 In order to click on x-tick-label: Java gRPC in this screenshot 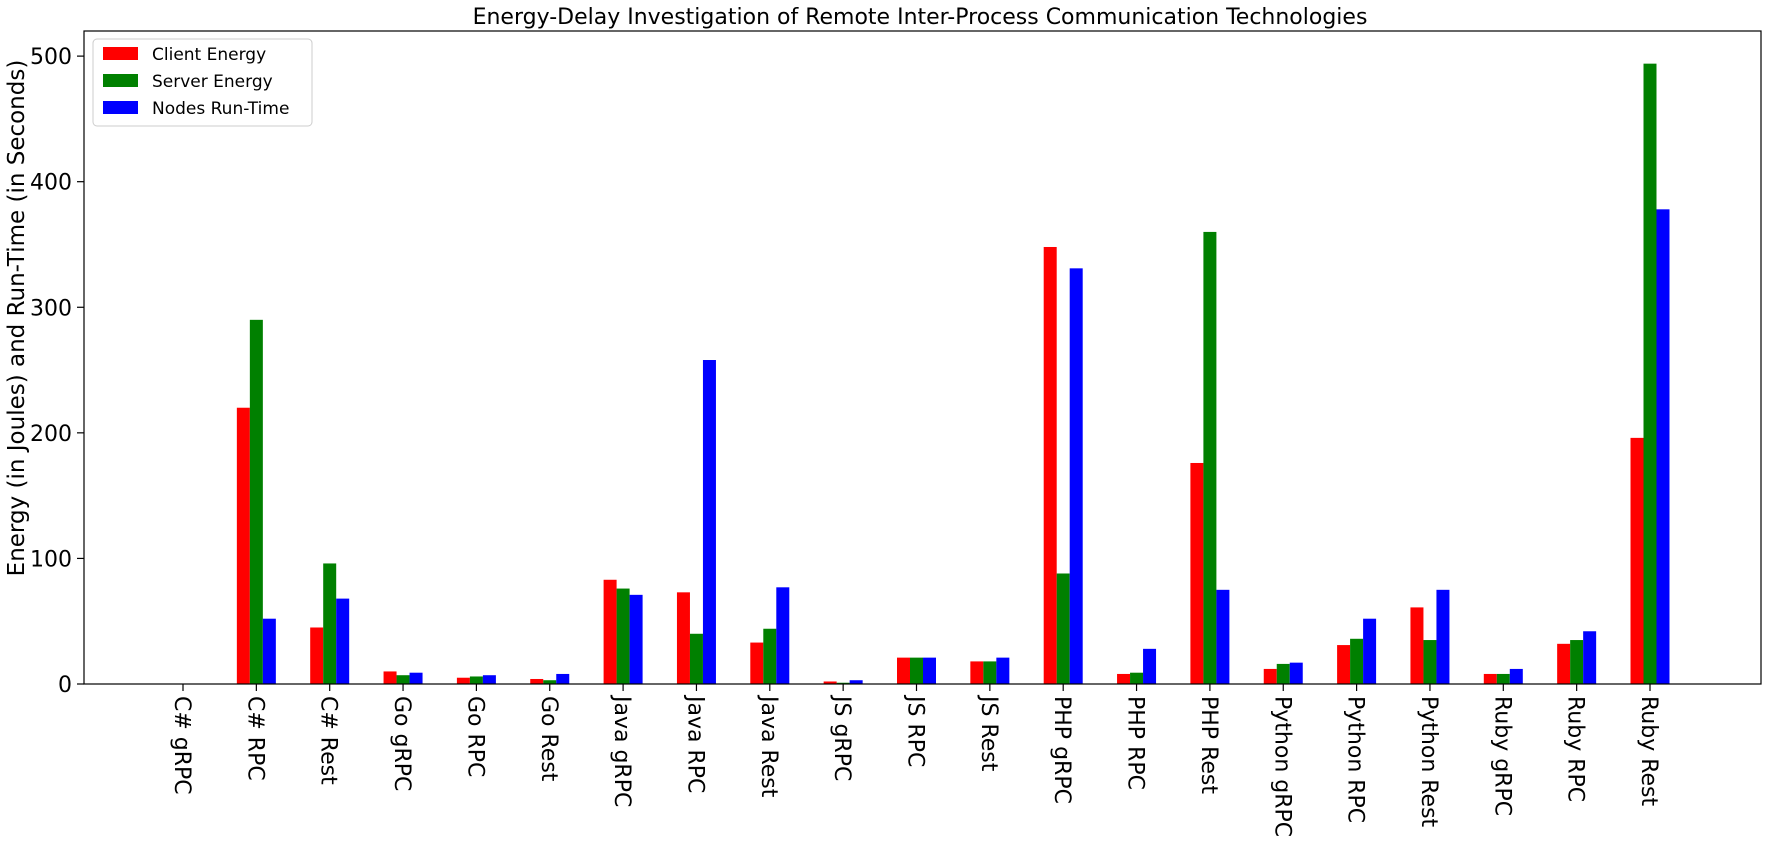, I will do `click(621, 750)`.